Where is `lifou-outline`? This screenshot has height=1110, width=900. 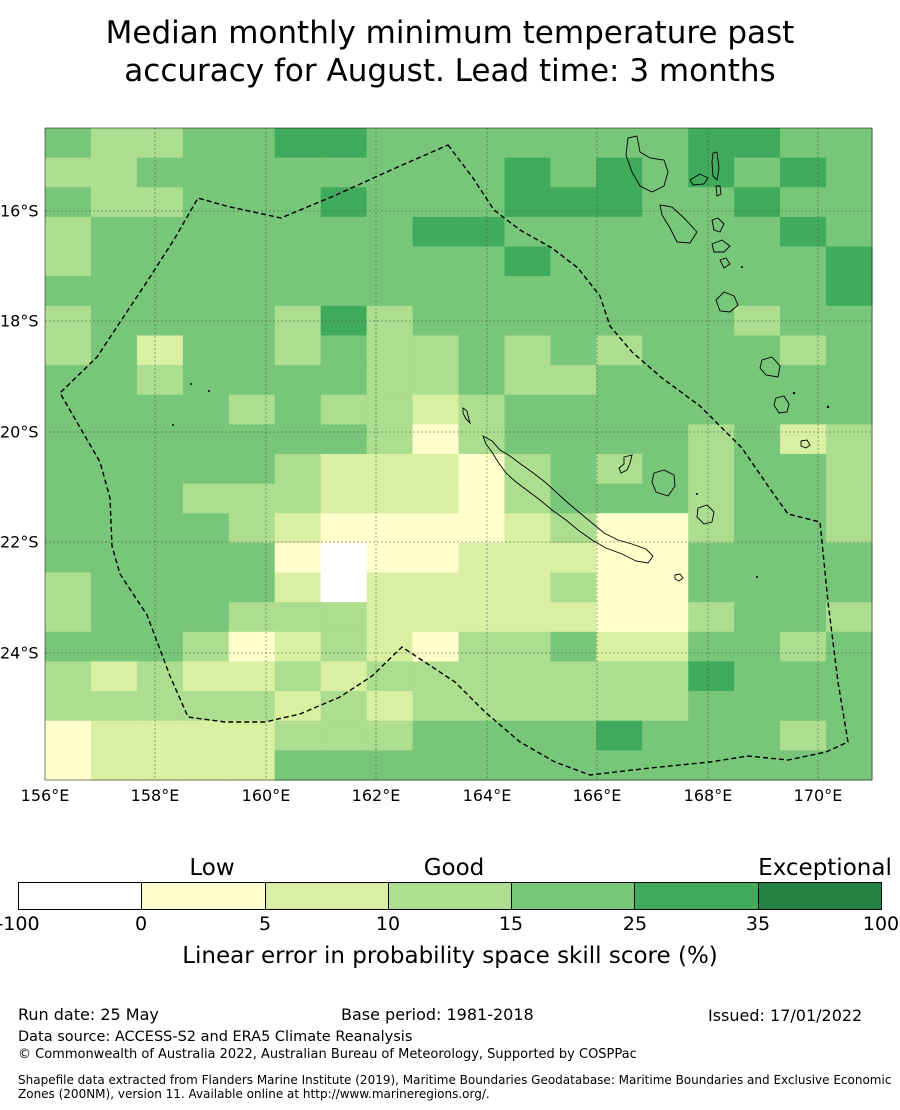 lifou-outline is located at coordinates (663, 483).